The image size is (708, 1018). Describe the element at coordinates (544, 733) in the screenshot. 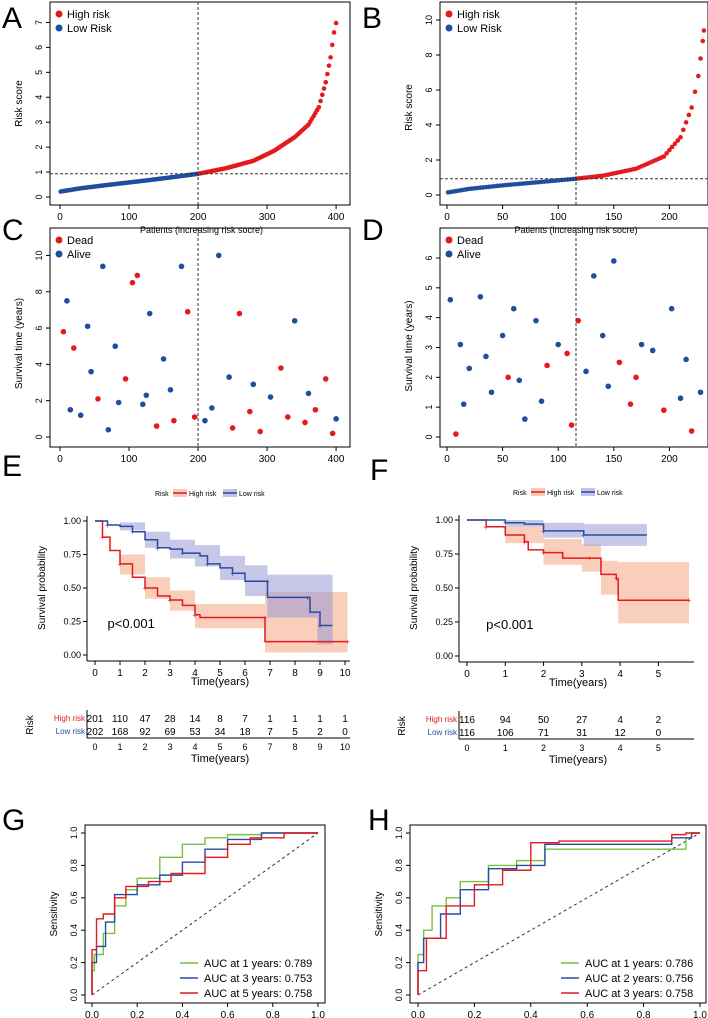

I see `risk-table-cell: 71` at that location.